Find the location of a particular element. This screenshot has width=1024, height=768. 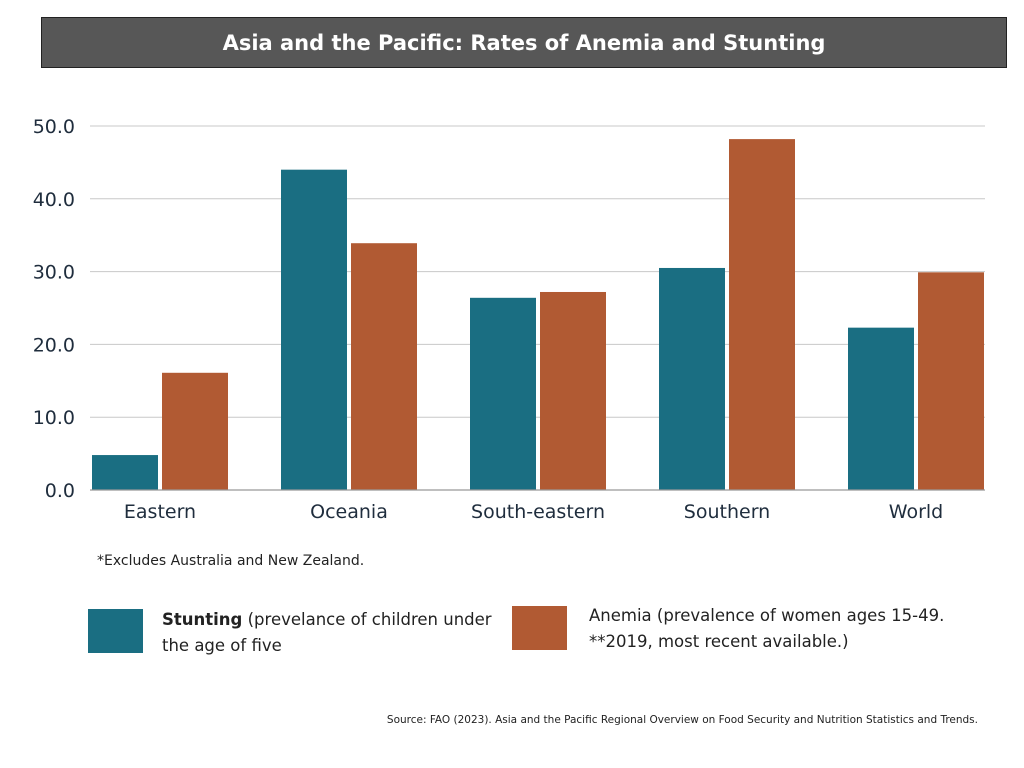

y-tick-label: 40.0 is located at coordinates (54, 200).